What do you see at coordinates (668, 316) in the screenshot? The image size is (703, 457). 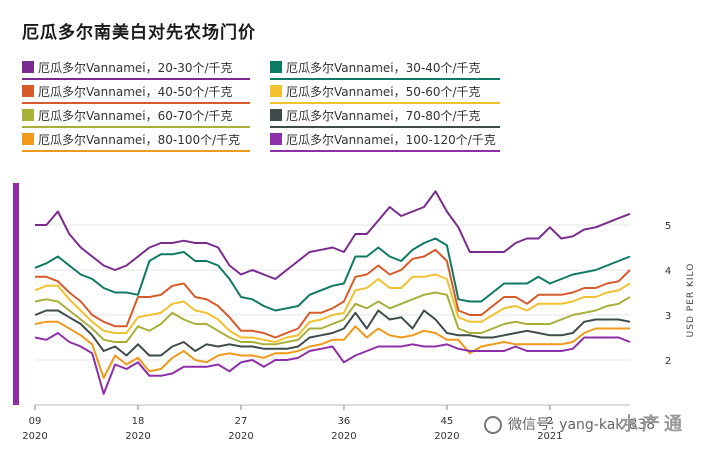 I see `y-tick-label: 3` at bounding box center [668, 316].